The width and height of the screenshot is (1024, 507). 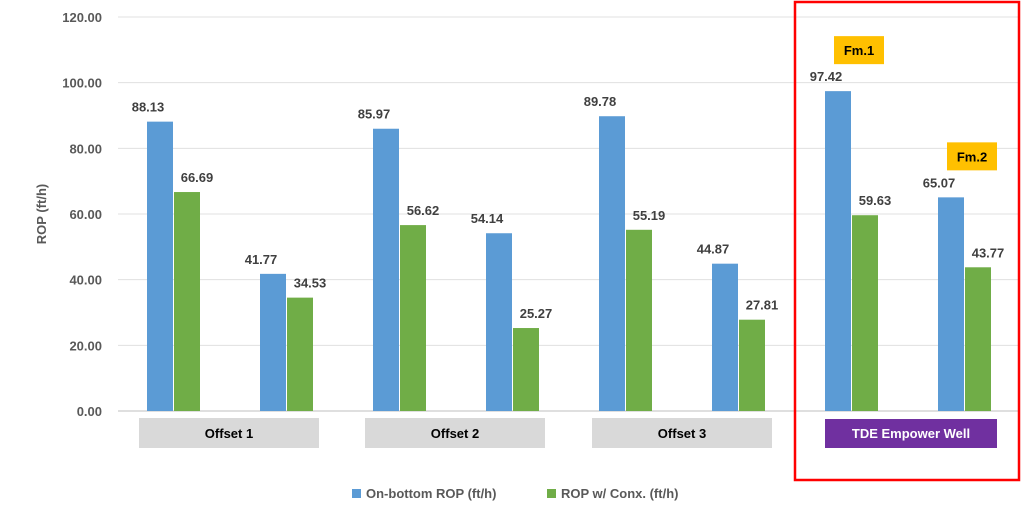 I want to click on category-labels: Offset 1 Offset 2 Offset 3 TDE Empower Well, so click(x=568, y=433).